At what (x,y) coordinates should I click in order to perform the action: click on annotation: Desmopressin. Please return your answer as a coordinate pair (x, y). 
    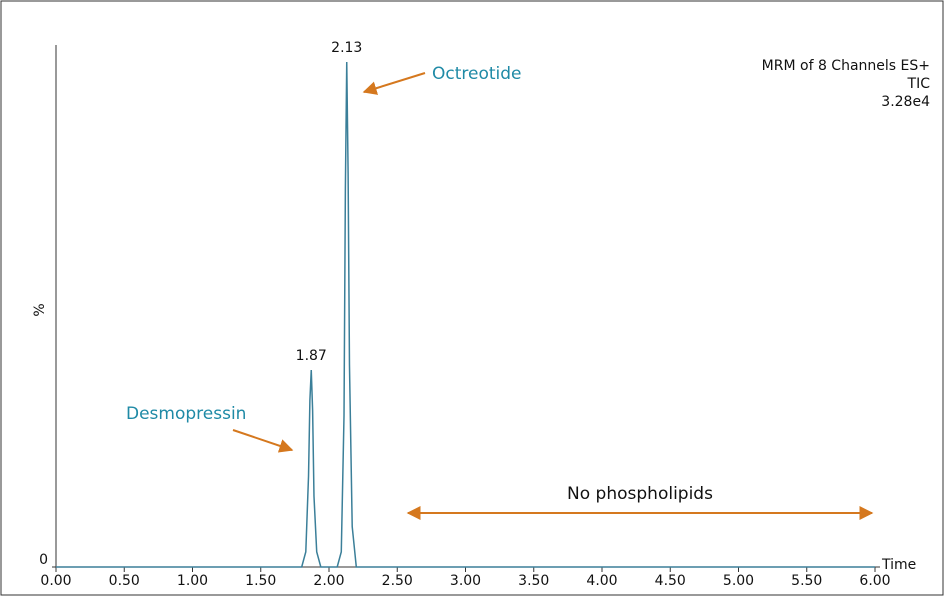
    Looking at the image, I should click on (186, 414).